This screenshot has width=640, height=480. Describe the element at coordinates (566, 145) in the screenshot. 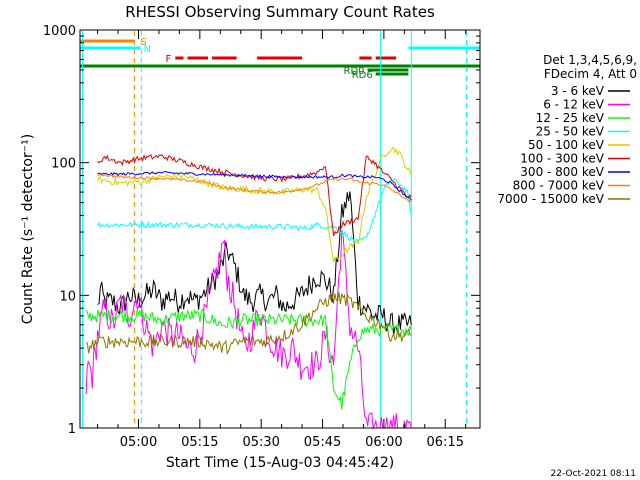

I see `legend-label: 50 - 100 keV` at that location.